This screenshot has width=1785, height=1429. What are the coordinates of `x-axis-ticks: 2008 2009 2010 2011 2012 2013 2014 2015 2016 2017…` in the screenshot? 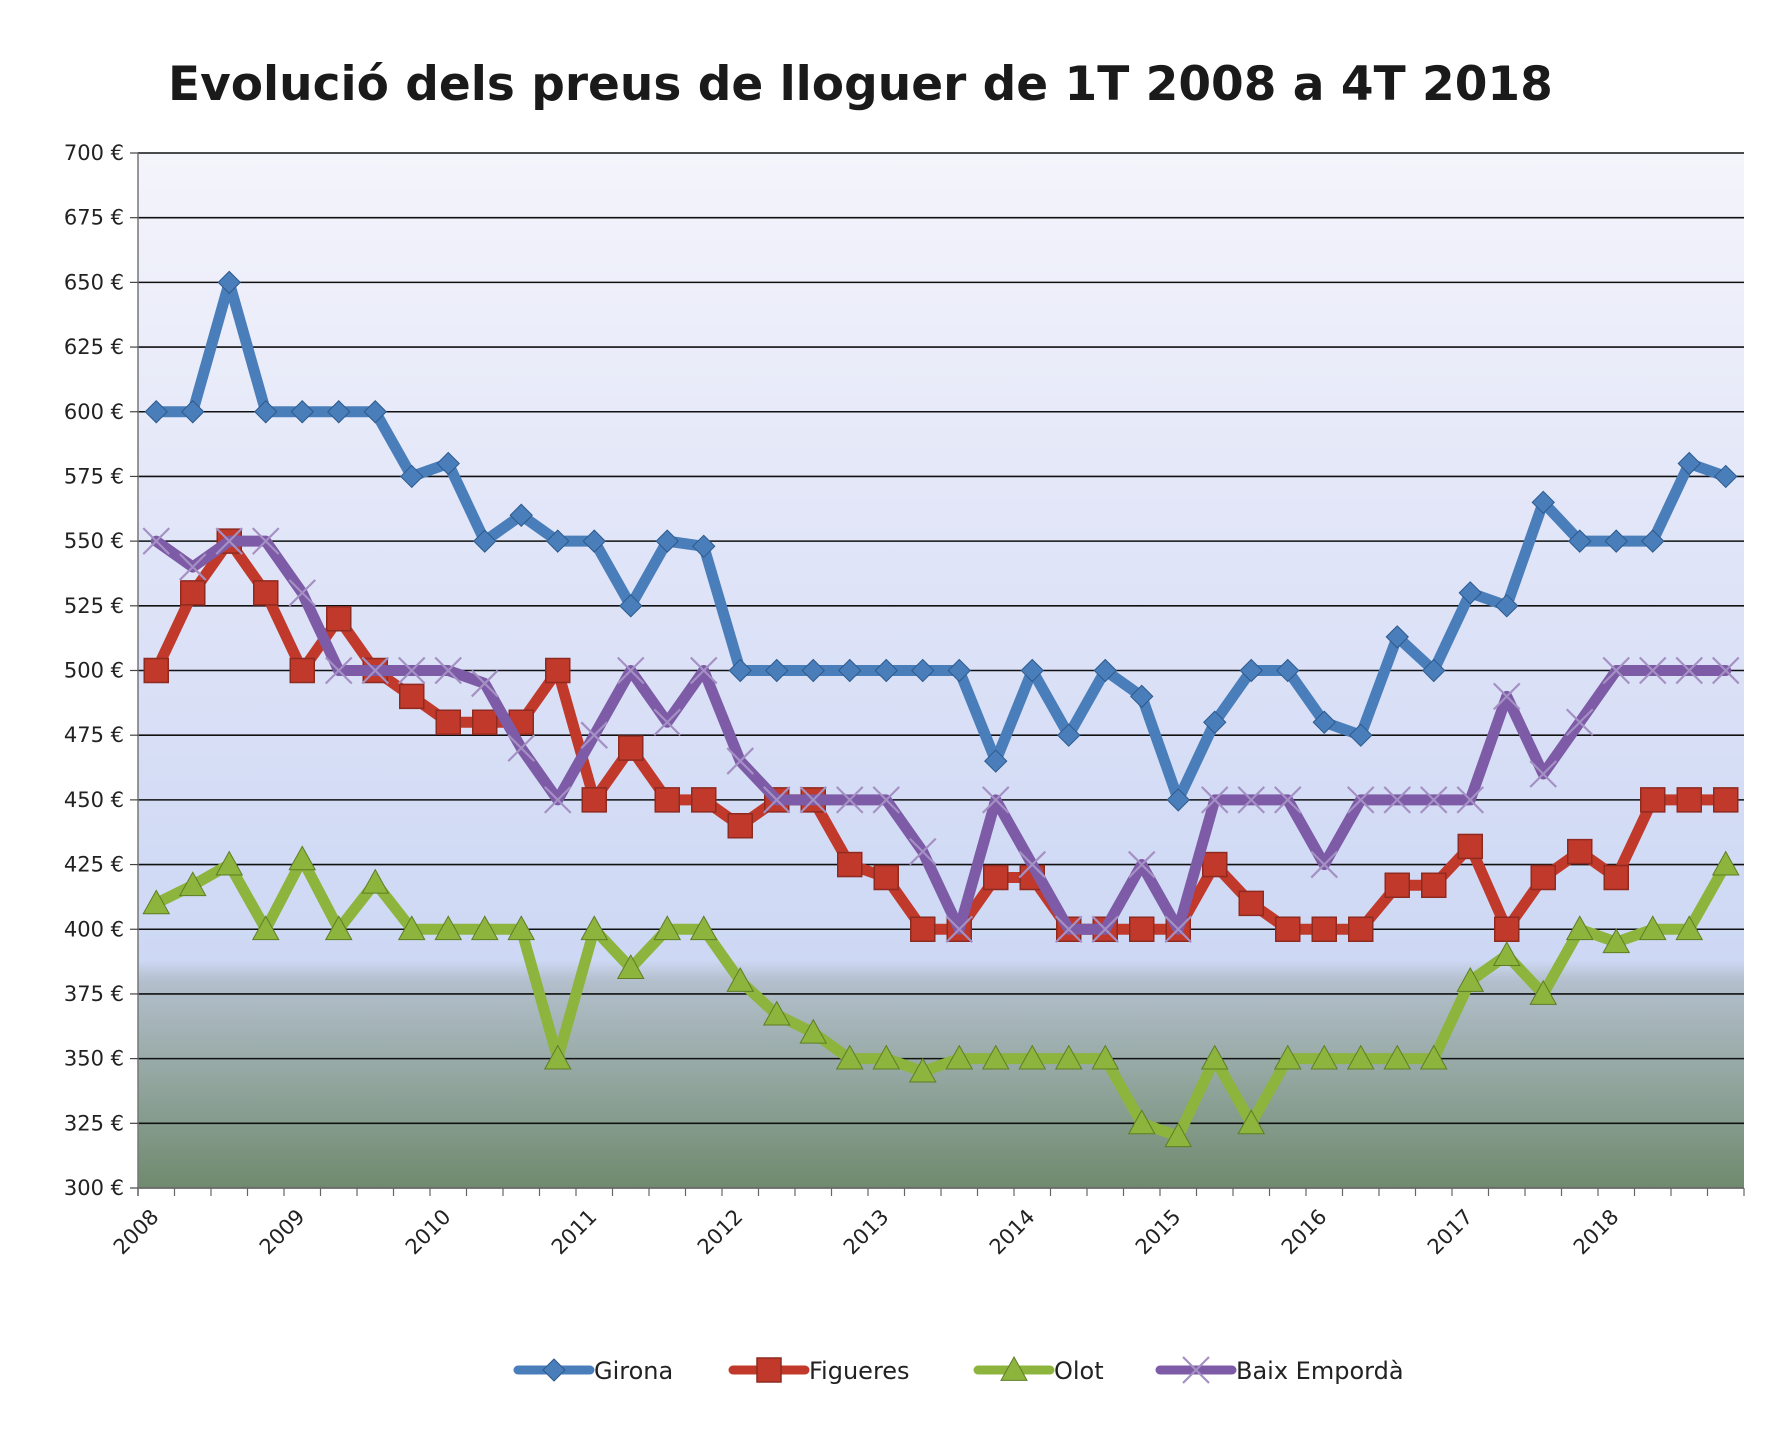 It's located at (927, 1224).